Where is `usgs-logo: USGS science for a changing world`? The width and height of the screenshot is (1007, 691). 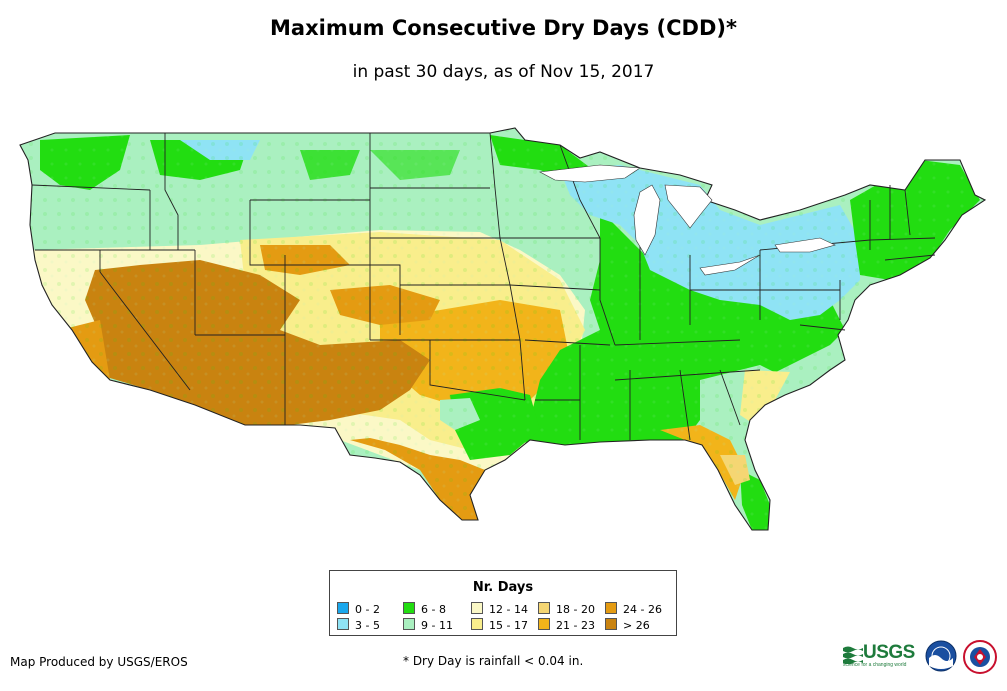 usgs-logo: USGS science for a changing world is located at coordinates (881, 655).